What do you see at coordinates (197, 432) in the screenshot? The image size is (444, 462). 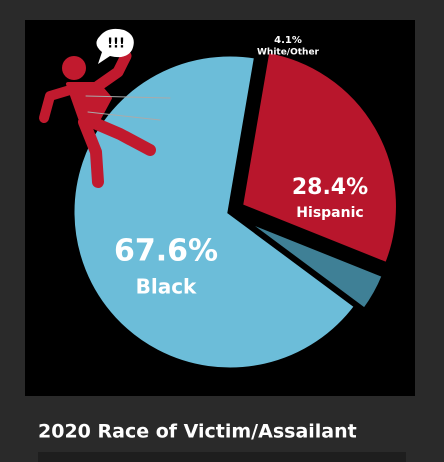 I see `chart-title: 2020 Race of Victim/Assailant` at bounding box center [197, 432].